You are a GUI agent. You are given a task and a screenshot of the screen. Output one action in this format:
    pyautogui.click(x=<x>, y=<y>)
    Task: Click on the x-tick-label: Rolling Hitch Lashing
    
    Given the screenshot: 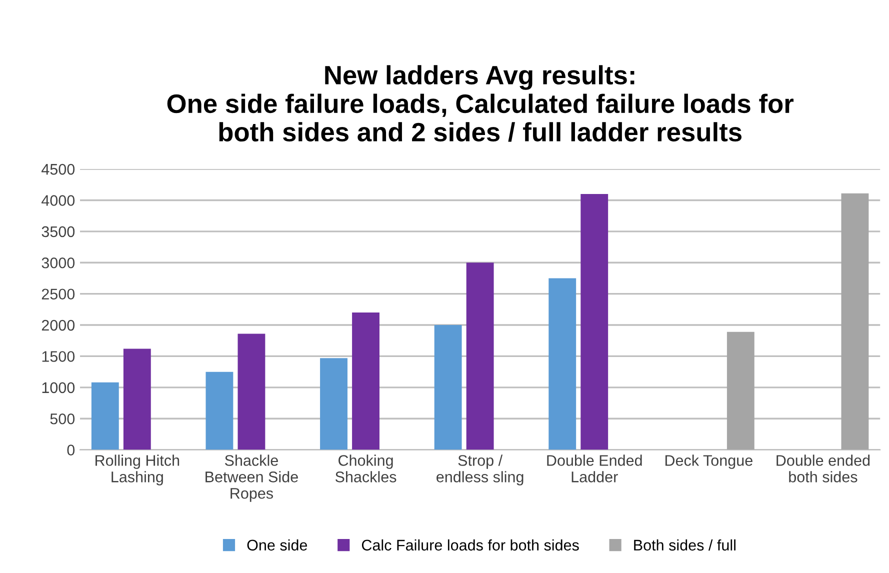 What is the action you would take?
    pyautogui.click(x=138, y=470)
    